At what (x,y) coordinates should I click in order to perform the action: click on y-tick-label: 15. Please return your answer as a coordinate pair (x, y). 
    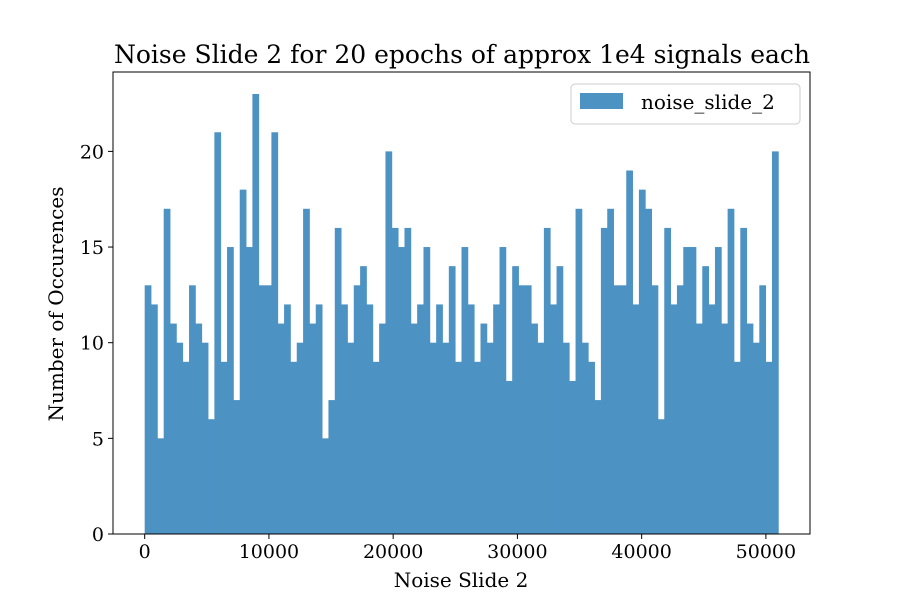
    Looking at the image, I should click on (92, 248).